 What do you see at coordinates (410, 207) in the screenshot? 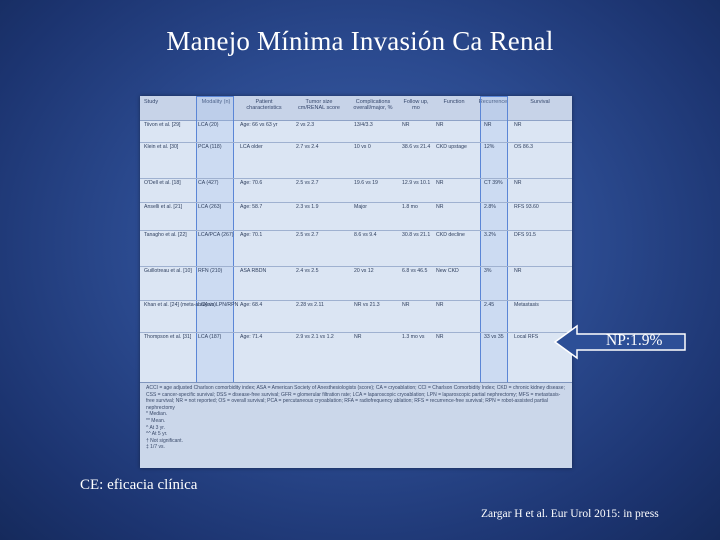
I see `table-cell: 1.8 mo` at bounding box center [410, 207].